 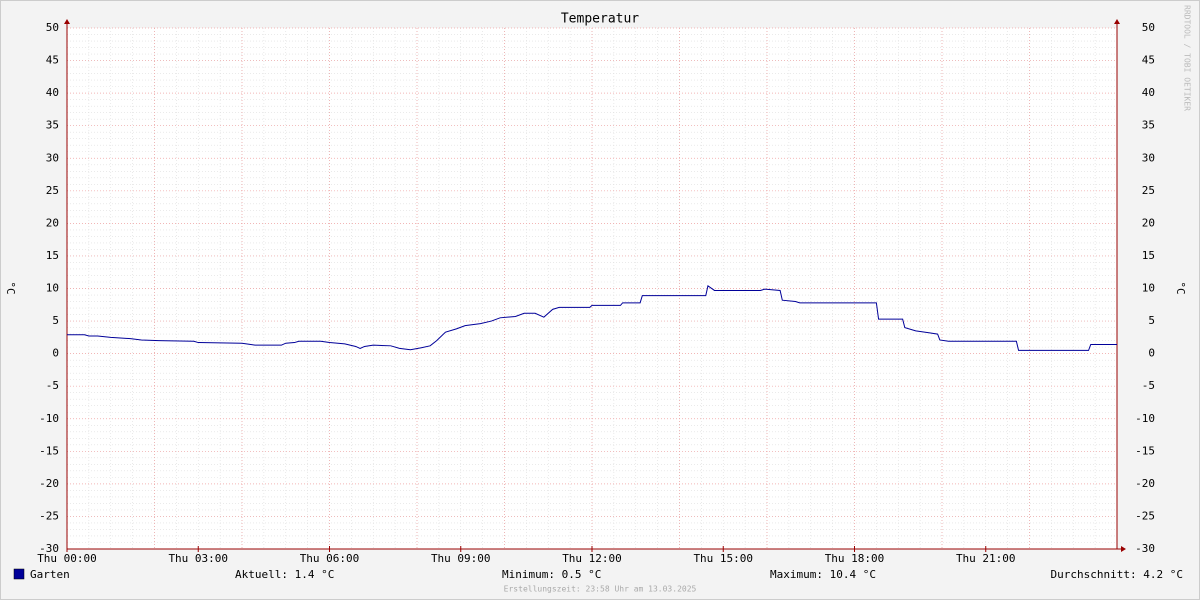 I want to click on y2-tick-label: 10, so click(x=1148, y=288).